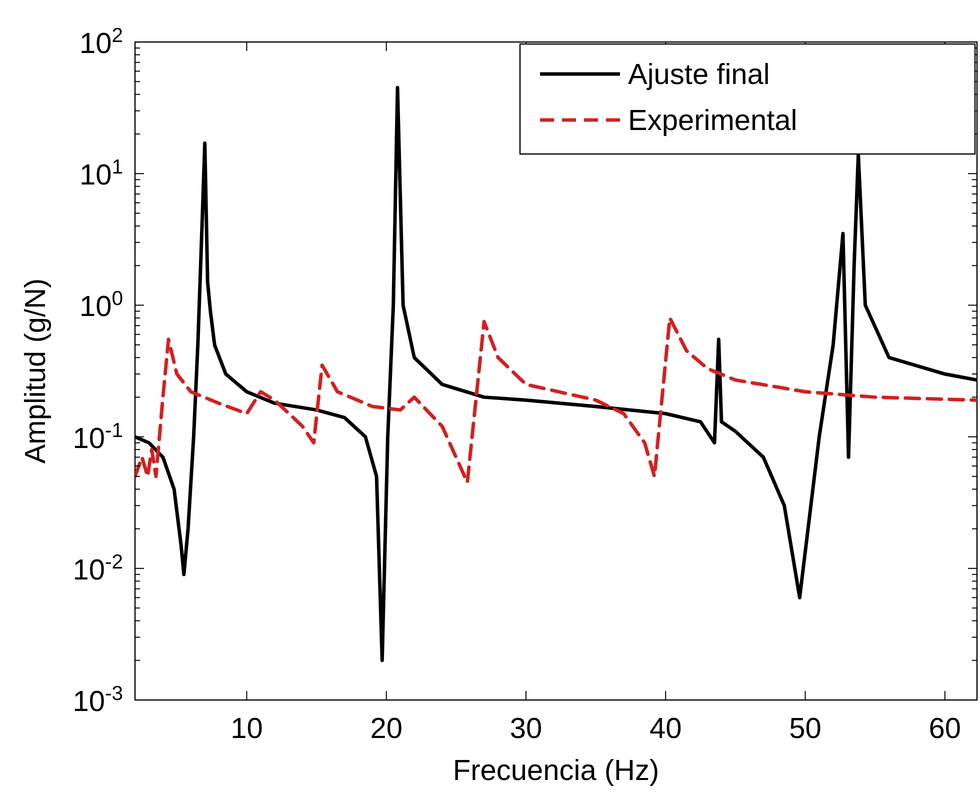  I want to click on y-tick-label: 10$^{0}$, so click(101, 306).